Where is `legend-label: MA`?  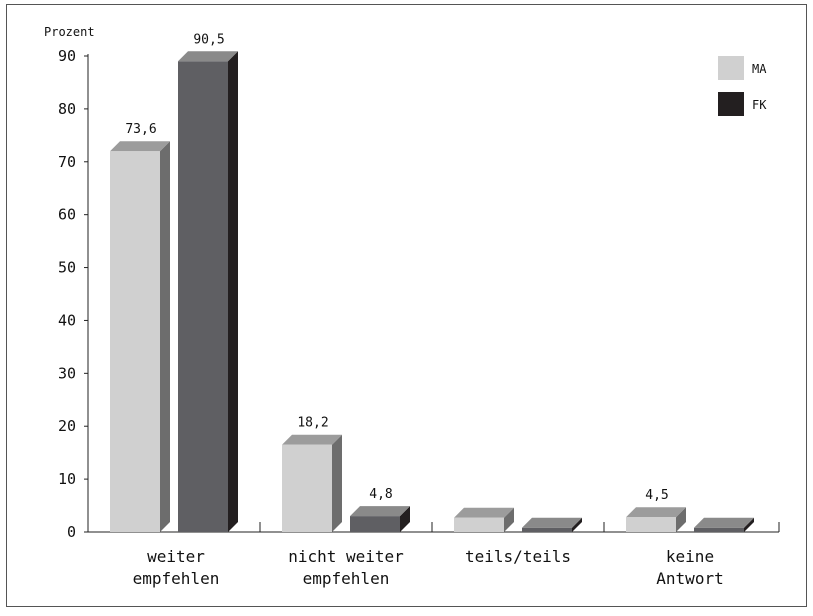 legend-label: MA is located at coordinates (759, 69).